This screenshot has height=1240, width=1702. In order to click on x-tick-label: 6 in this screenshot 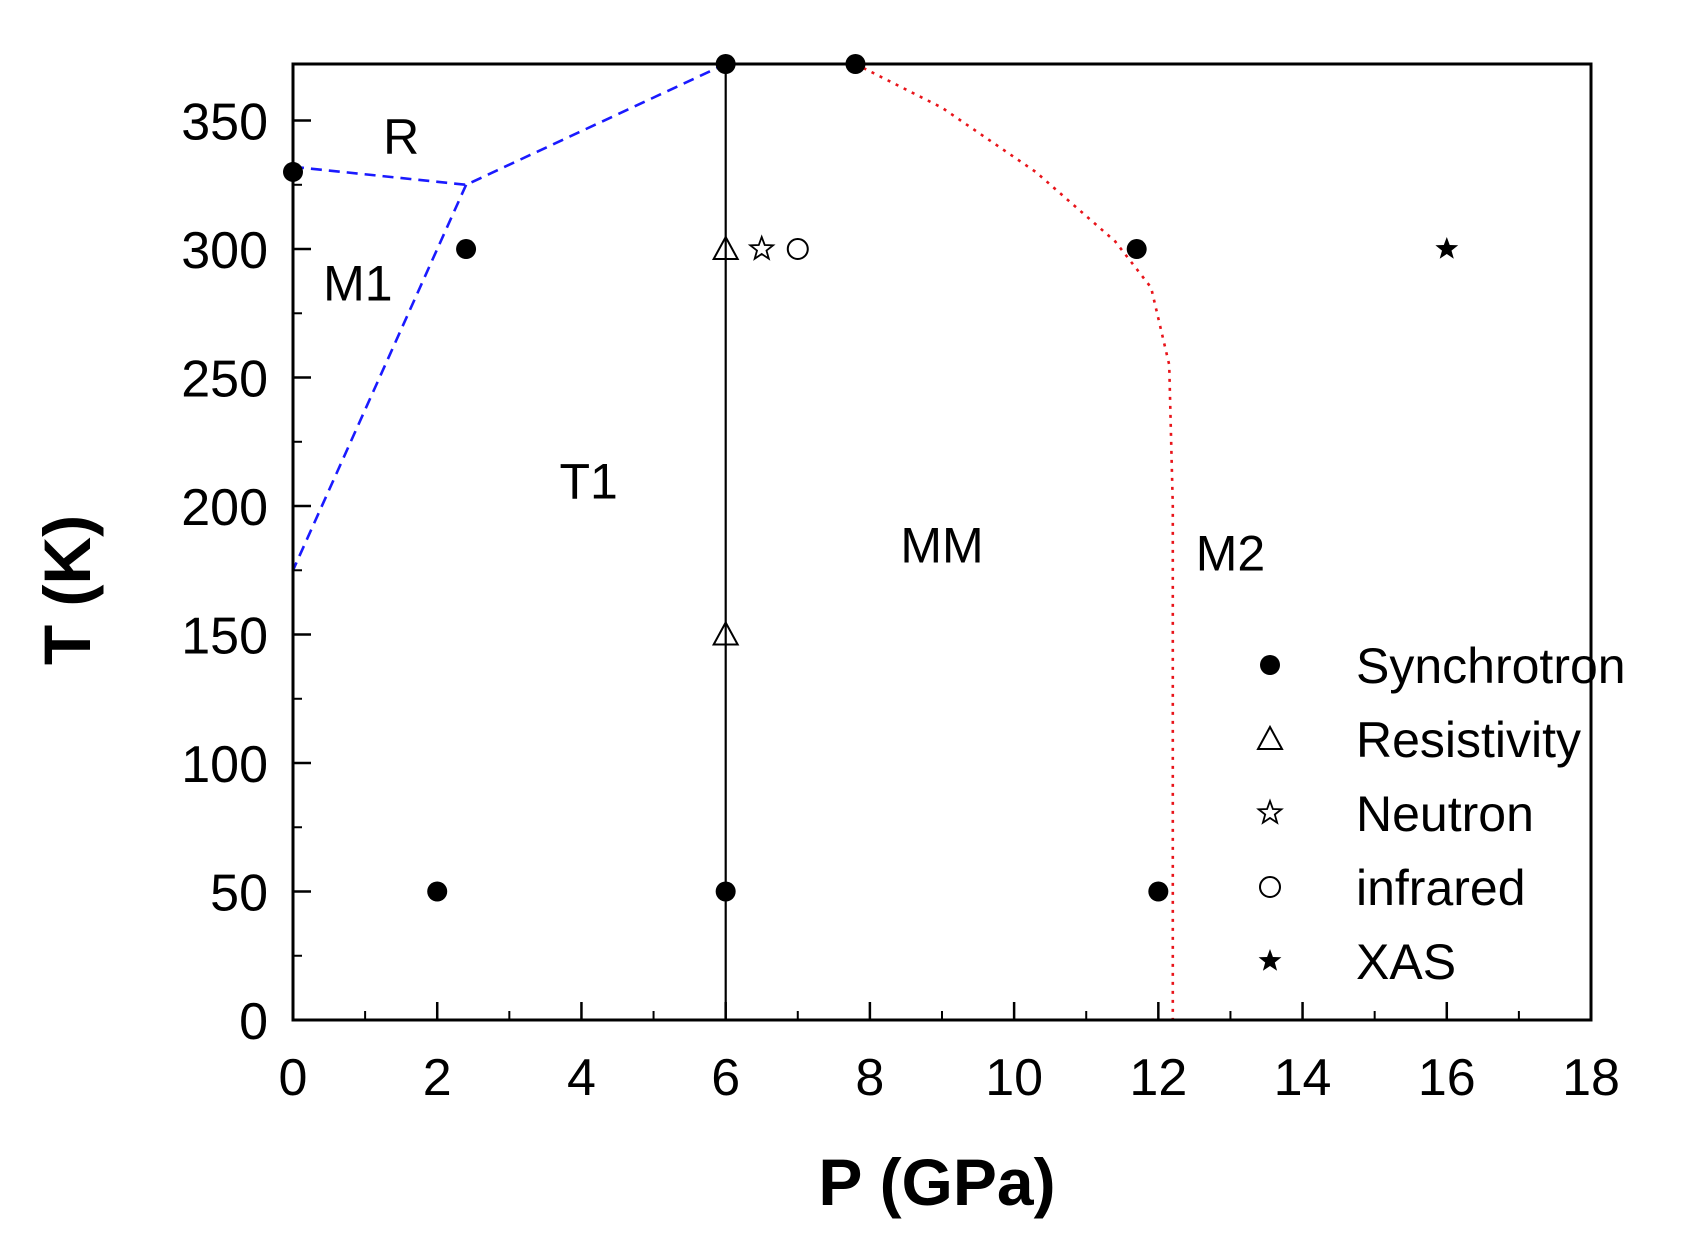, I will do `click(725, 1078)`.